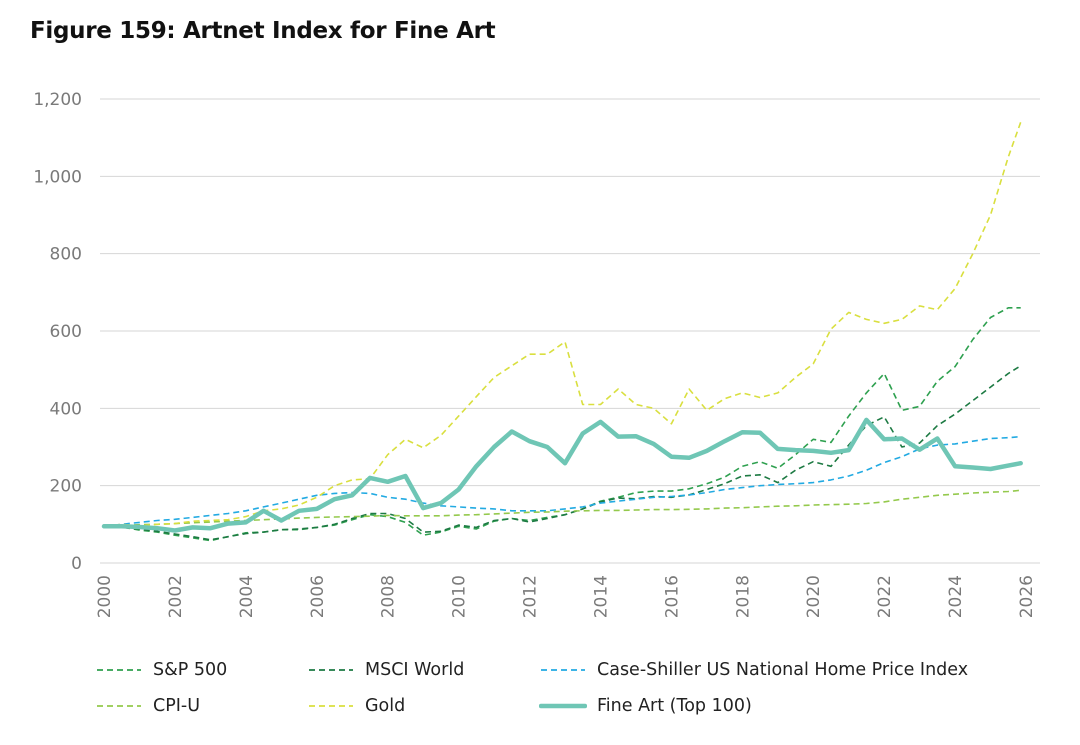 The width and height of the screenshot is (1080, 745). Describe the element at coordinates (331, 706) in the screenshot. I see `legend-swatch-gold` at that location.